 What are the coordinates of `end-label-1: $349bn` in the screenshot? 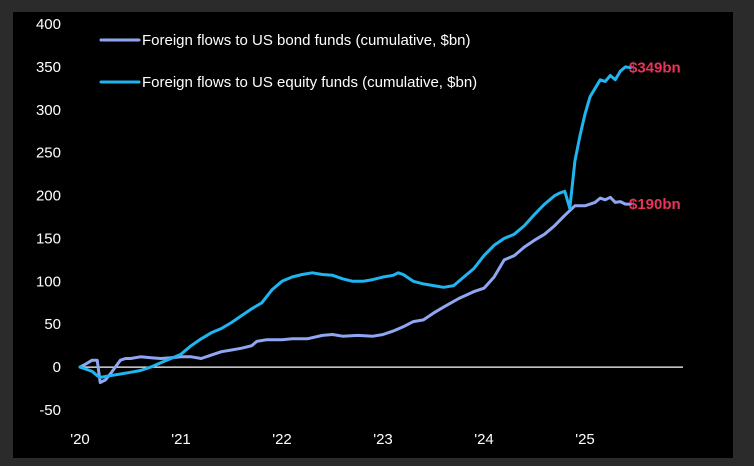 It's located at (655, 68).